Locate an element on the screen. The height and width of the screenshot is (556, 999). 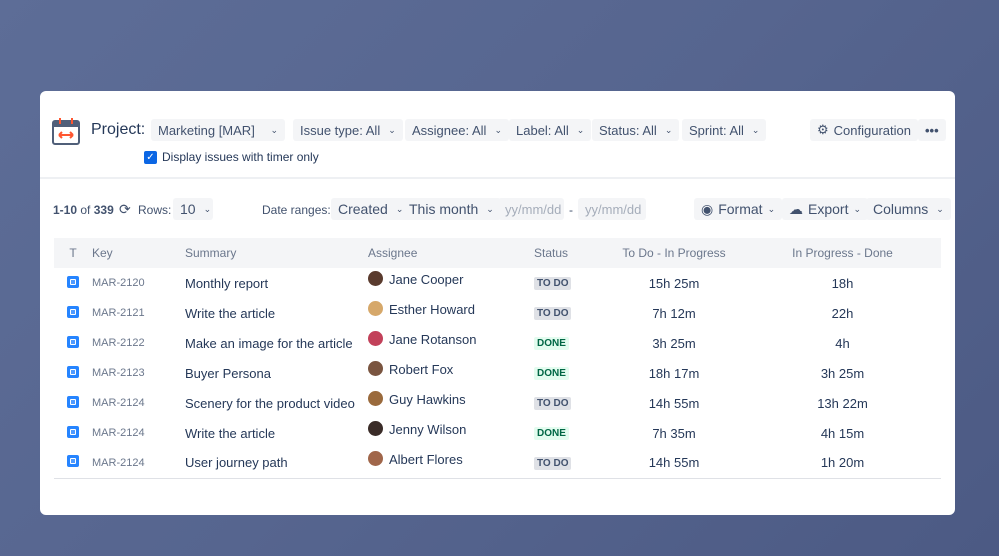
filter-label: Assignee: All is located at coordinates (449, 130).